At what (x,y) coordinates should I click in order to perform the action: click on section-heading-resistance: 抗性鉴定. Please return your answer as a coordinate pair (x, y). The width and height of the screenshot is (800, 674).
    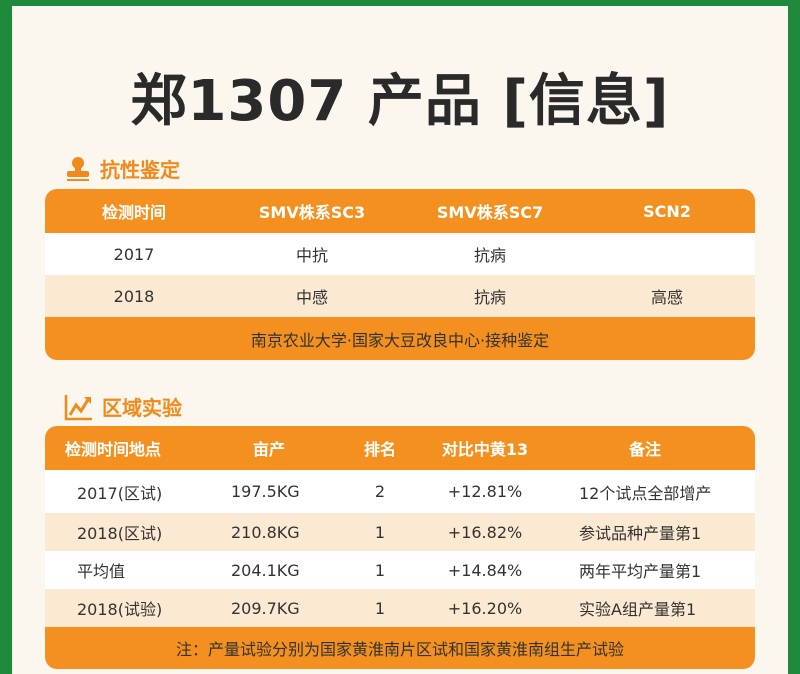
    Looking at the image, I should click on (122, 168).